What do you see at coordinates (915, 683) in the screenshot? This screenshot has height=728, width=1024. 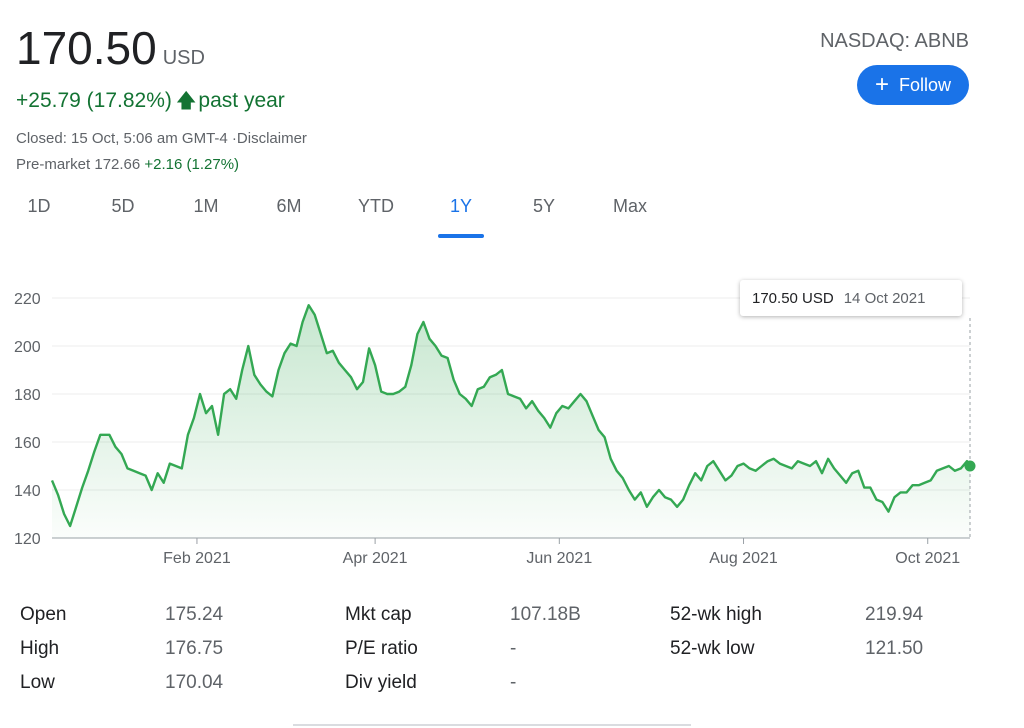 I see `stat-value` at bounding box center [915, 683].